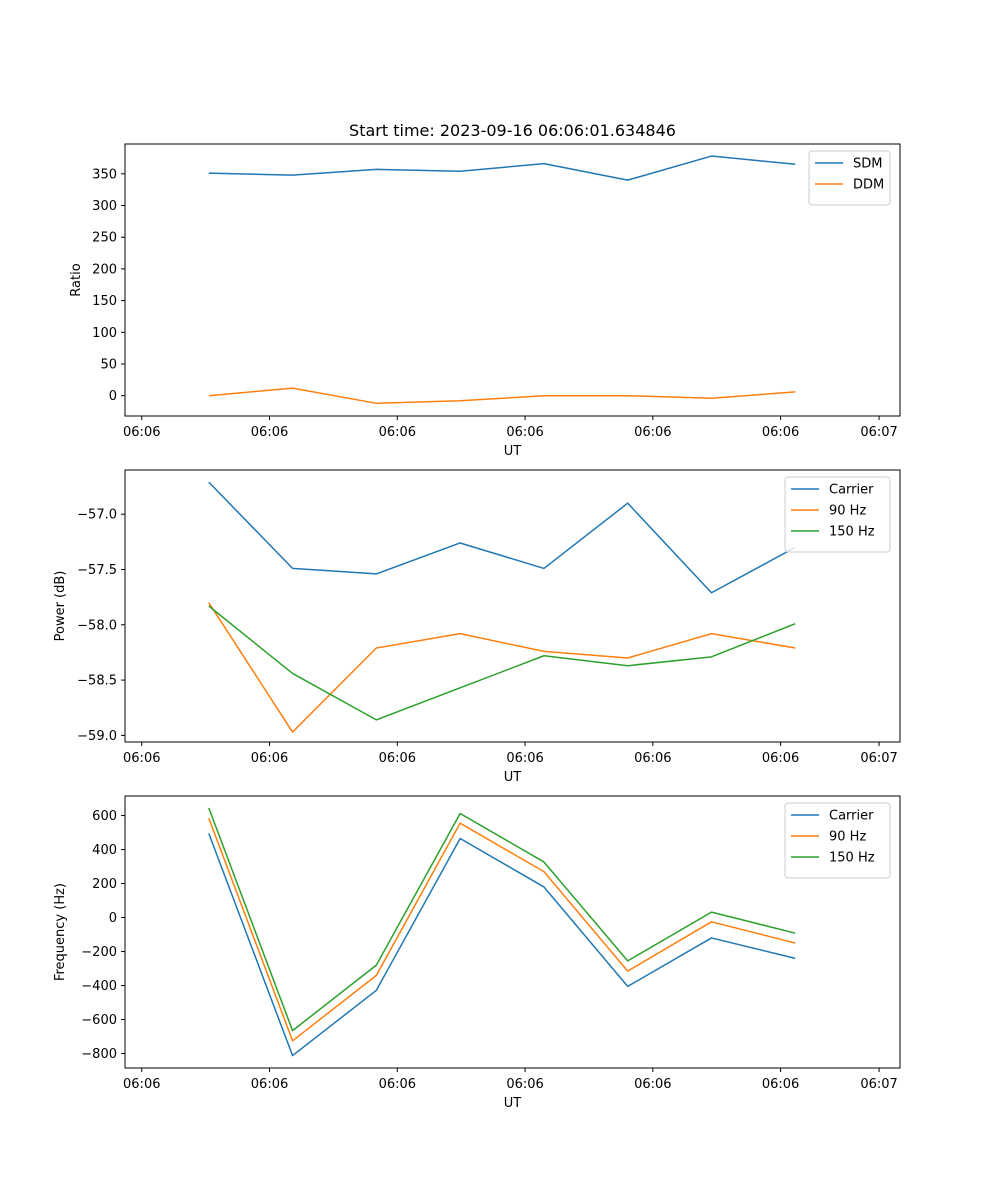  Describe the element at coordinates (60, 932) in the screenshot. I see `y-axis-label: Frequency (Hz)` at that location.